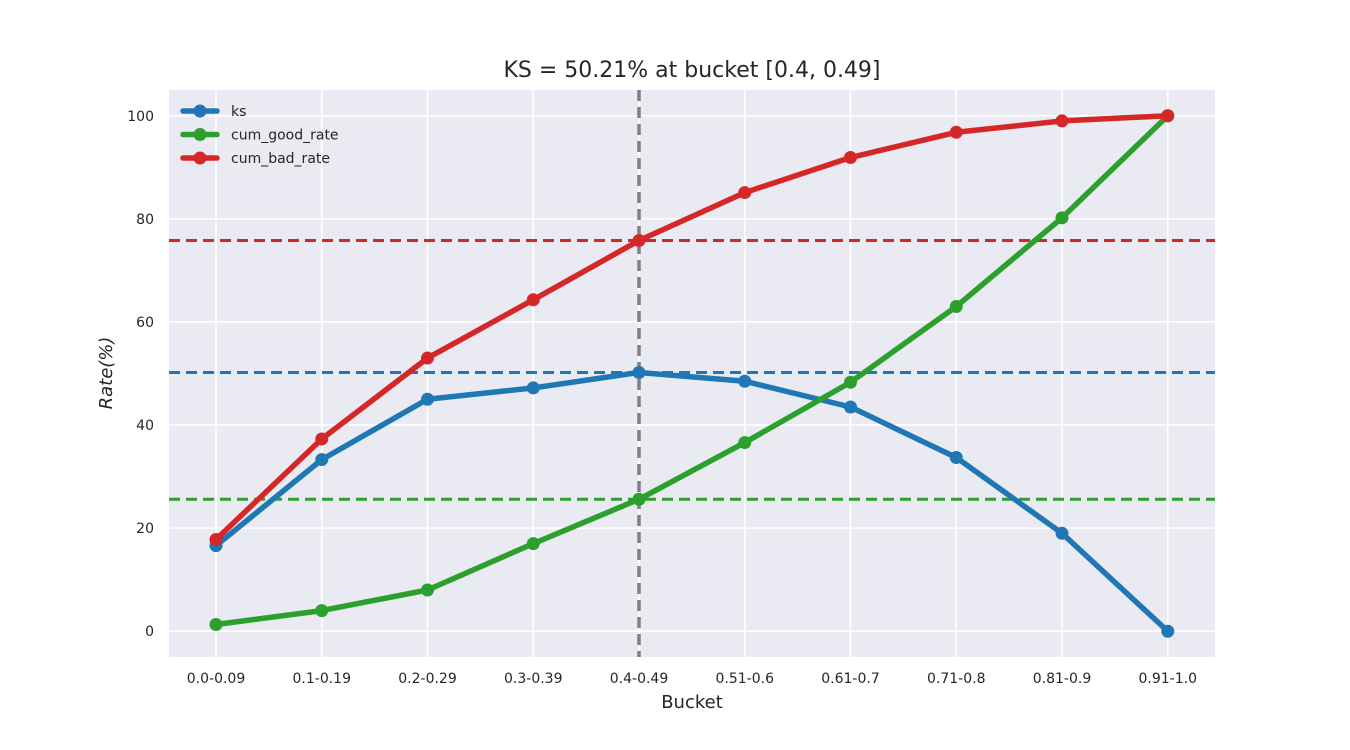 This screenshot has width=1350, height=750. Describe the element at coordinates (140, 117) in the screenshot. I see `y-tick-label: 100` at that location.